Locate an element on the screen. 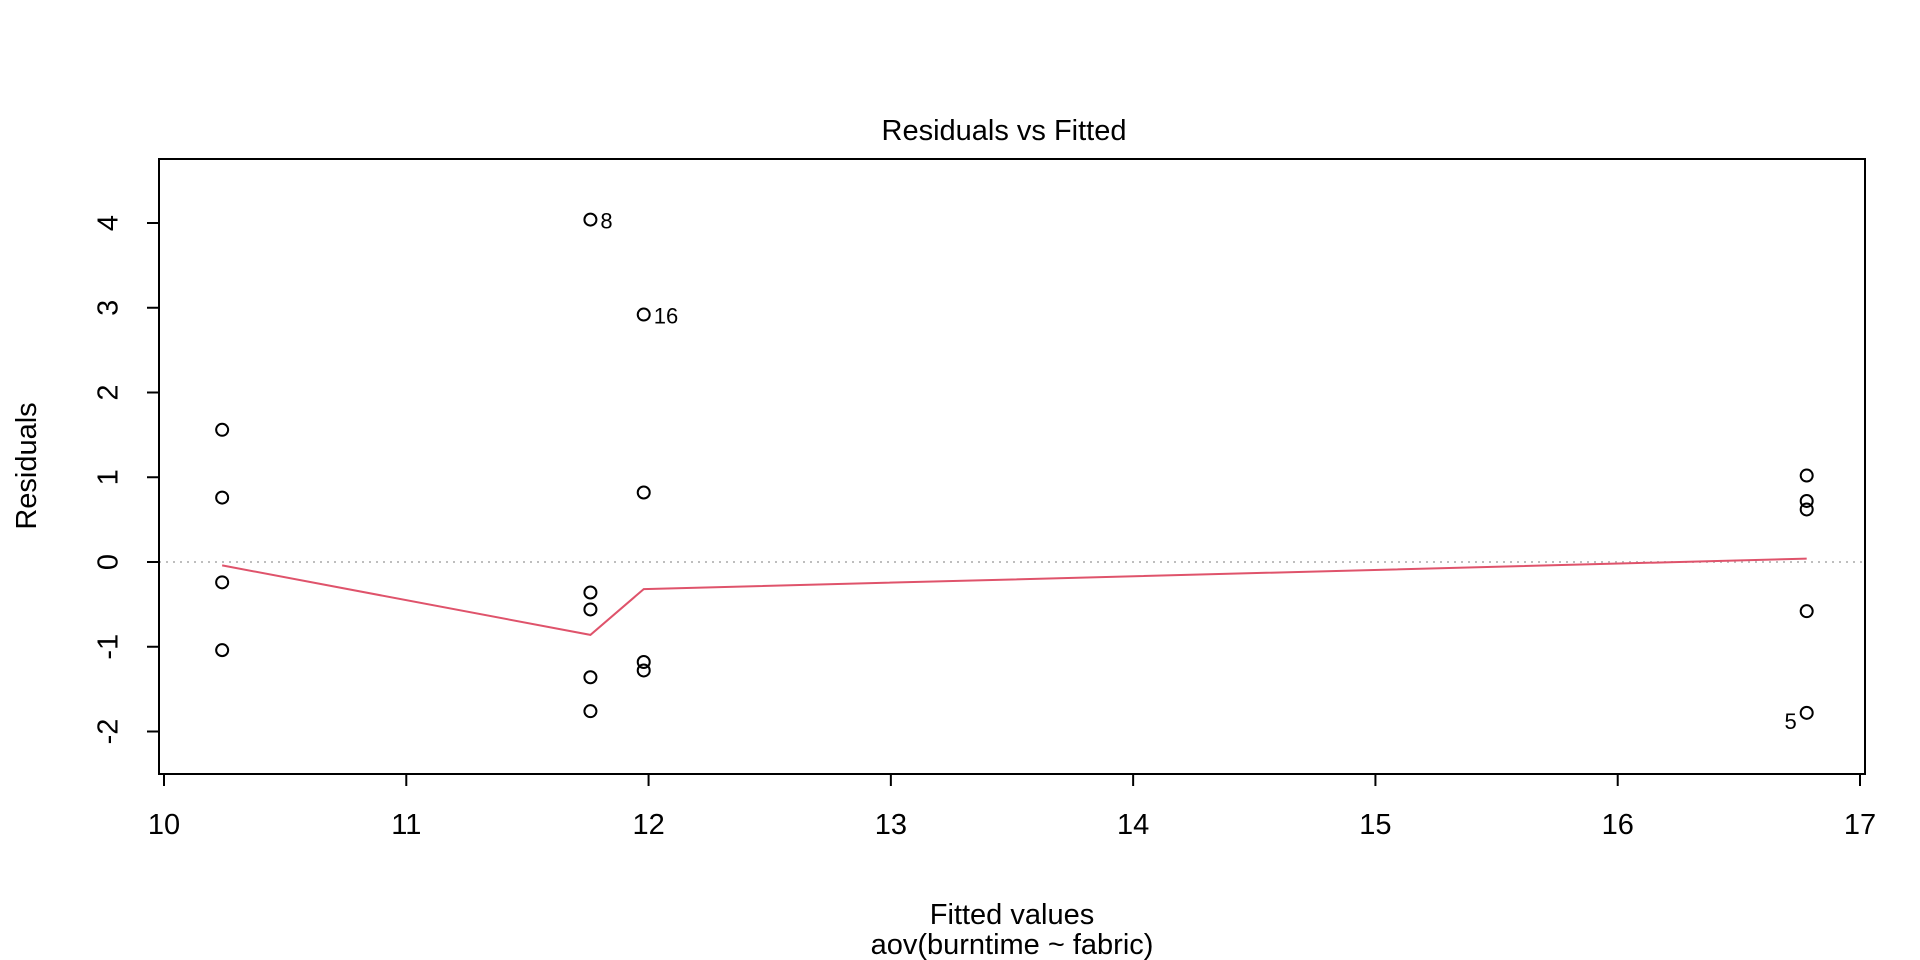 This screenshot has height=960, width=1920. y-tick-label: 1 is located at coordinates (109, 477).